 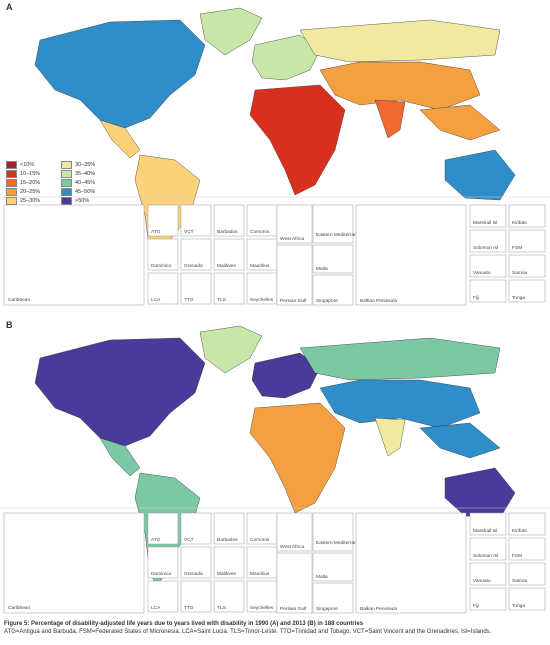 What do you see at coordinates (193, 266) in the screenshot?
I see `inset-label: Grenada` at bounding box center [193, 266].